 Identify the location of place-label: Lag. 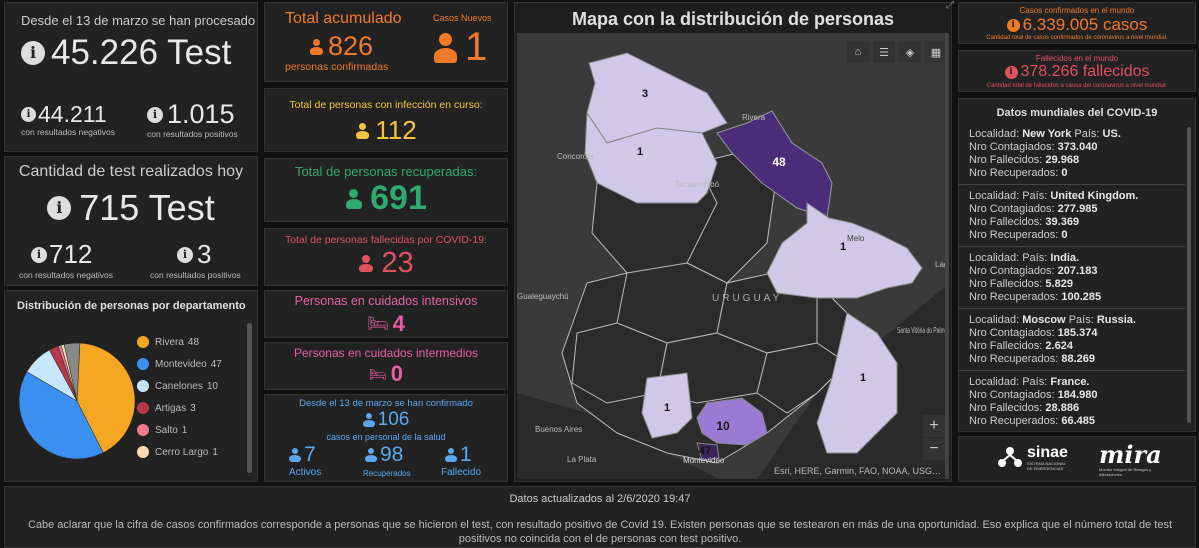
(941, 264).